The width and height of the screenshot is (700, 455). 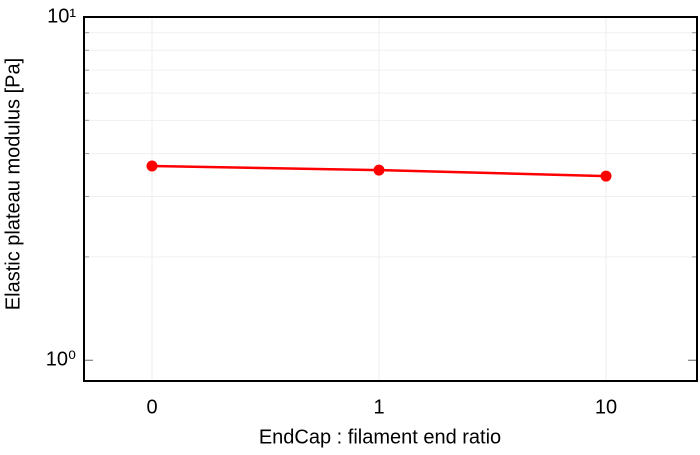 What do you see at coordinates (61, 360) in the screenshot?
I see `y-tick-label: 10⁰` at bounding box center [61, 360].